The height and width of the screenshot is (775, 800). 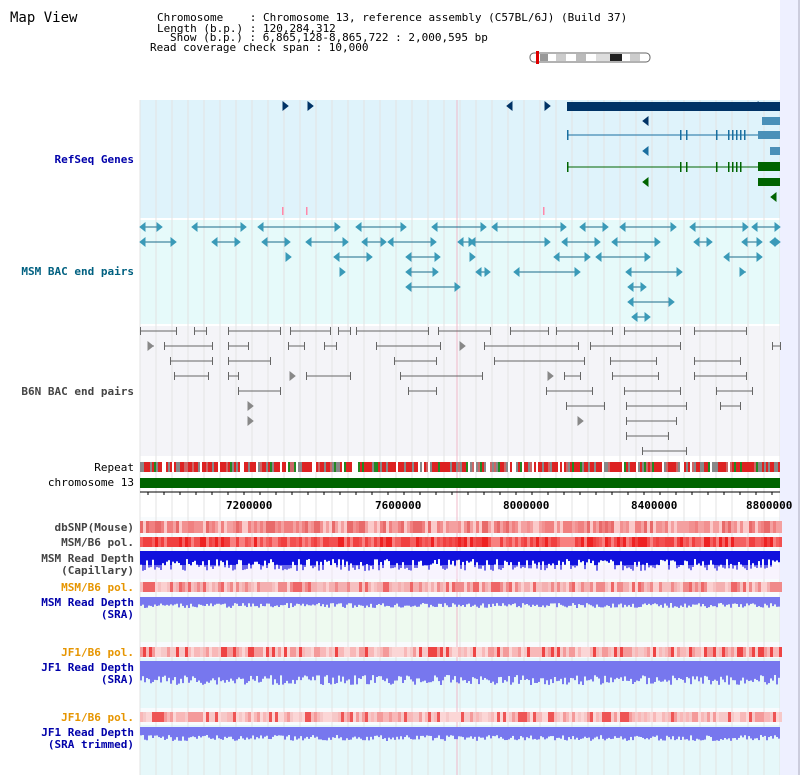 I want to click on label-b6n-bac-end-pairs: B6N BAC end pairs, so click(x=77, y=391).